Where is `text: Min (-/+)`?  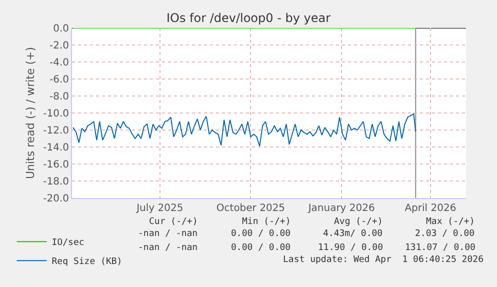
text: Min (-/+) is located at coordinates (266, 222).